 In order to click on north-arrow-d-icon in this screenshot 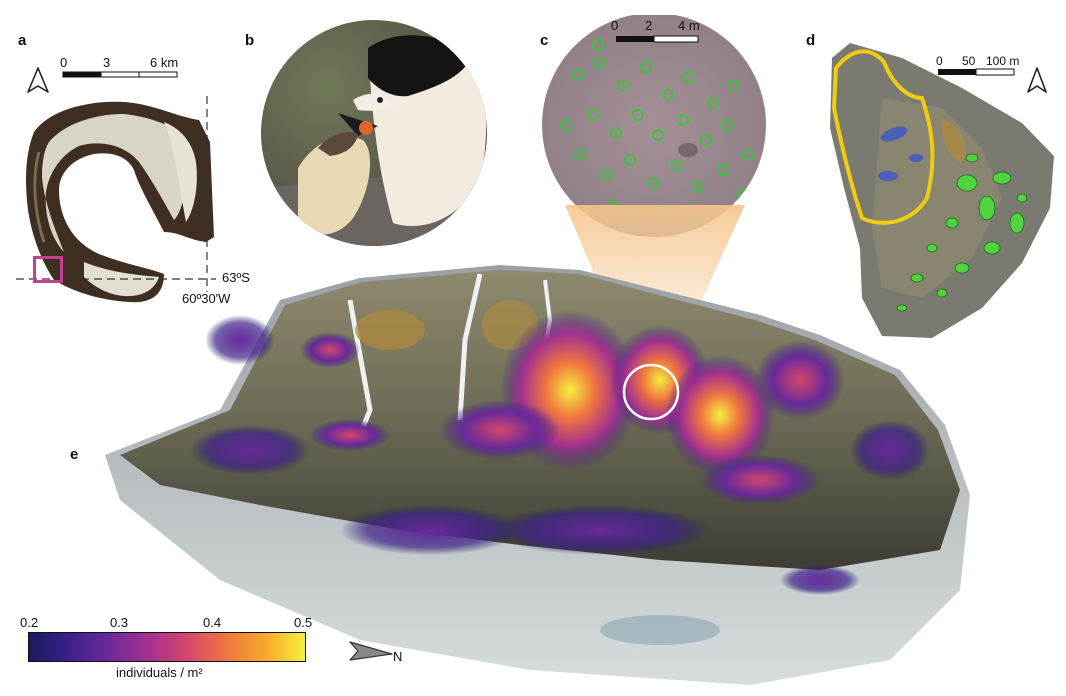, I will do `click(1037, 80)`.